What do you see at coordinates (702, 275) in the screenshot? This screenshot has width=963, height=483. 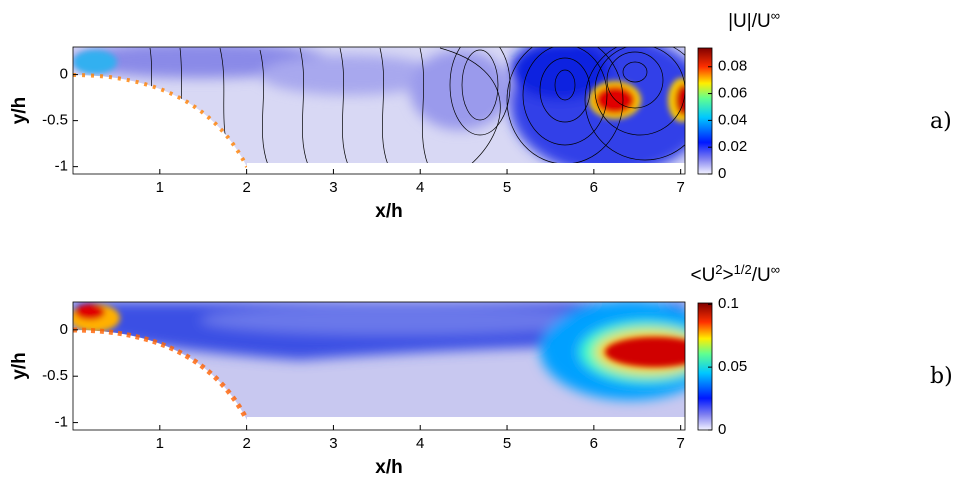 I see `colorbar-title-part: <U` at bounding box center [702, 275].